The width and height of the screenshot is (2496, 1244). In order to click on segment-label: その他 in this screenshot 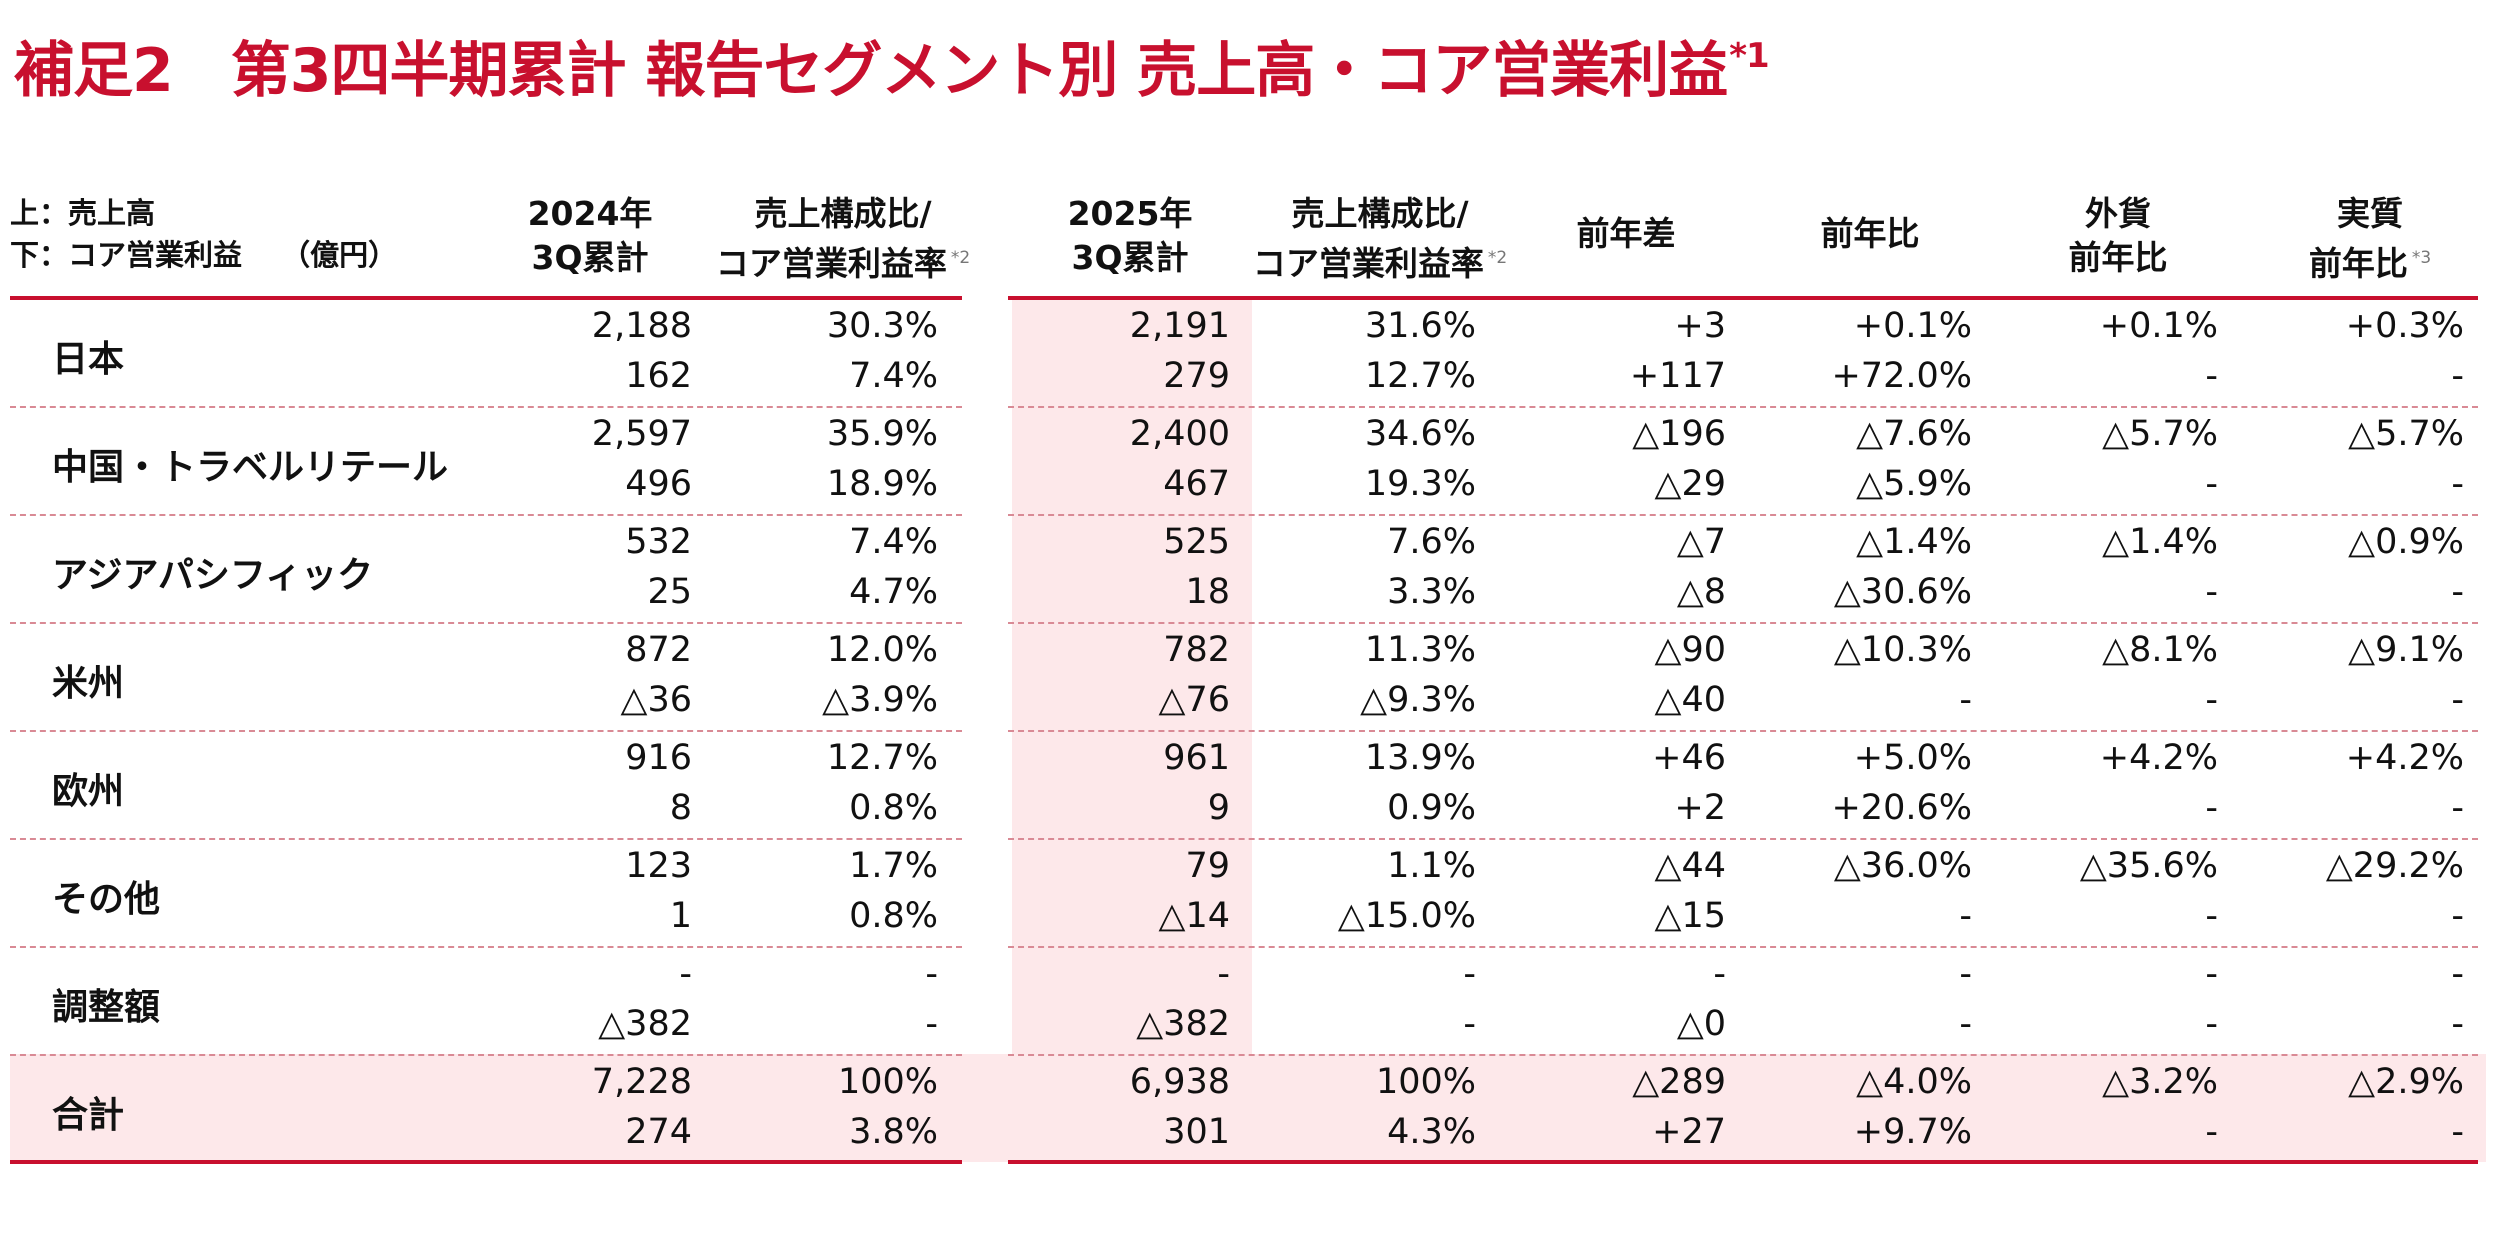, I will do `click(106, 899)`.